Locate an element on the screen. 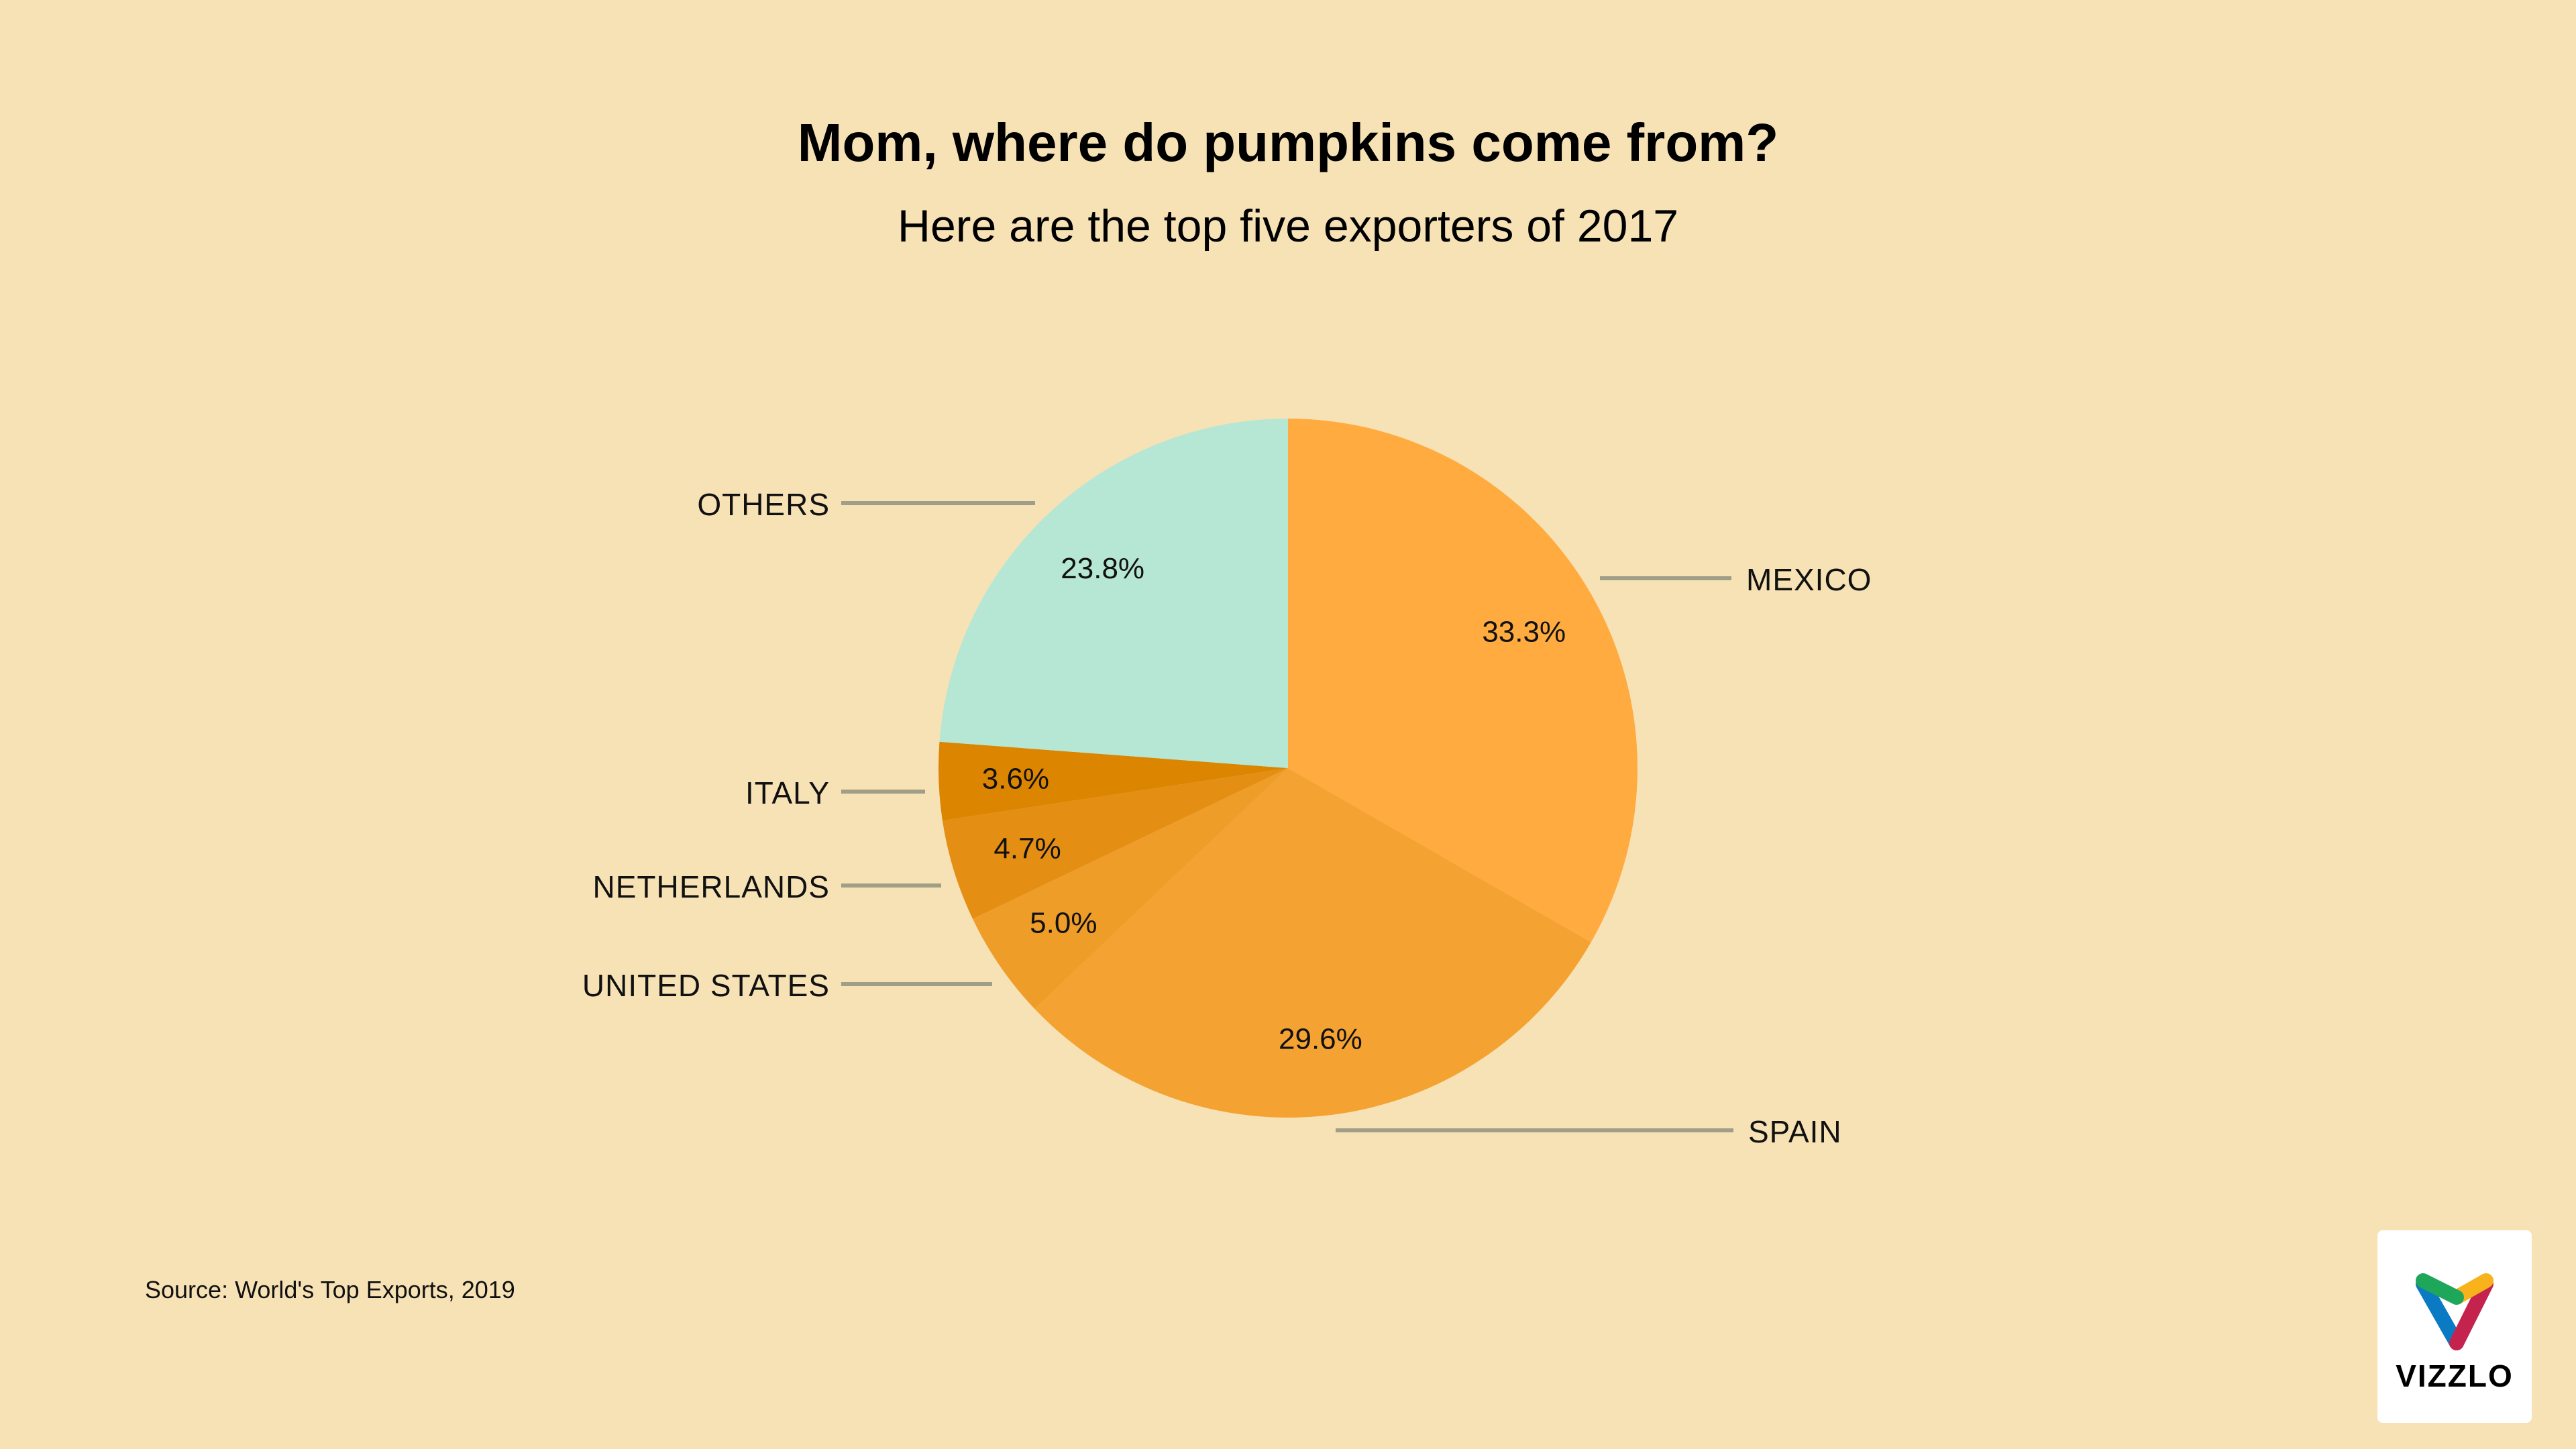  vizzlo-logo-icon is located at coordinates (2454, 1311).